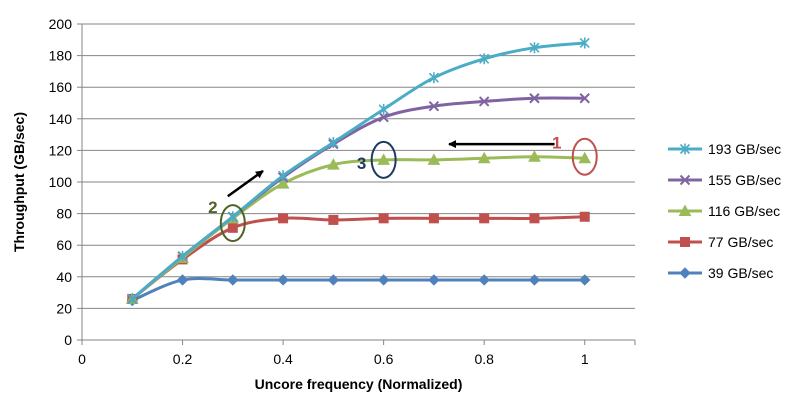 Image resolution: width=800 pixels, height=416 pixels. Describe the element at coordinates (556, 143) in the screenshot. I see `annotation-label-1: 1` at that location.